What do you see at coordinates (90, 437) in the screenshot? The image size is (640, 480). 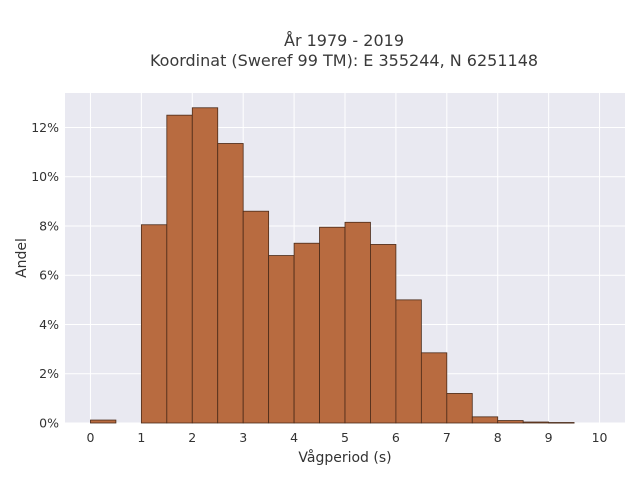 I see `x-tick-label-0: 0` at bounding box center [90, 437].